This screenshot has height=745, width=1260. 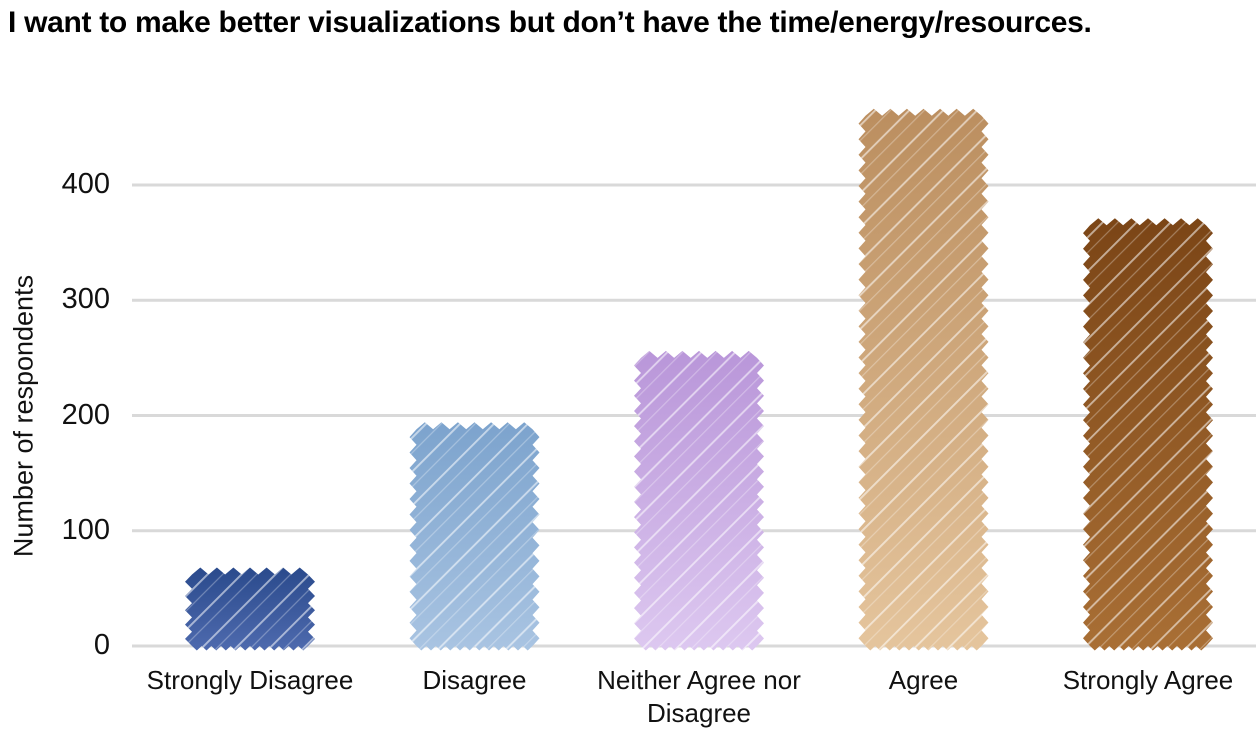 What do you see at coordinates (85, 299) in the screenshot?
I see `y-tick-label-300: 300` at bounding box center [85, 299].